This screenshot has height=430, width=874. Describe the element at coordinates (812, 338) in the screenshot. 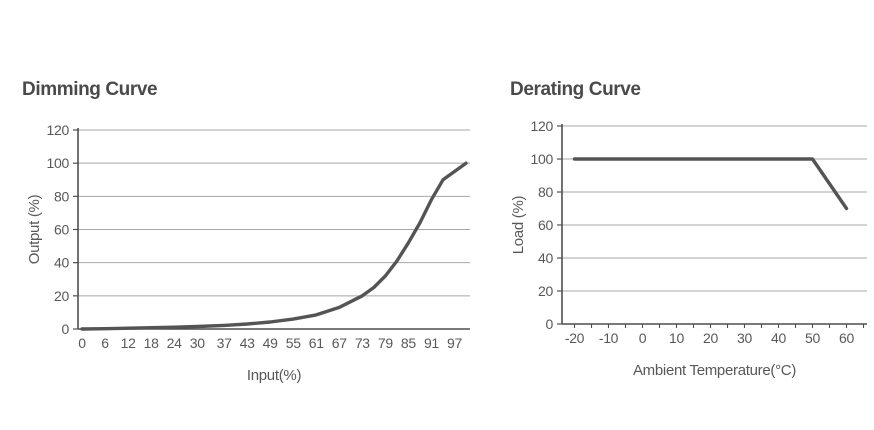

I see `x-tick-label: 50` at that location.